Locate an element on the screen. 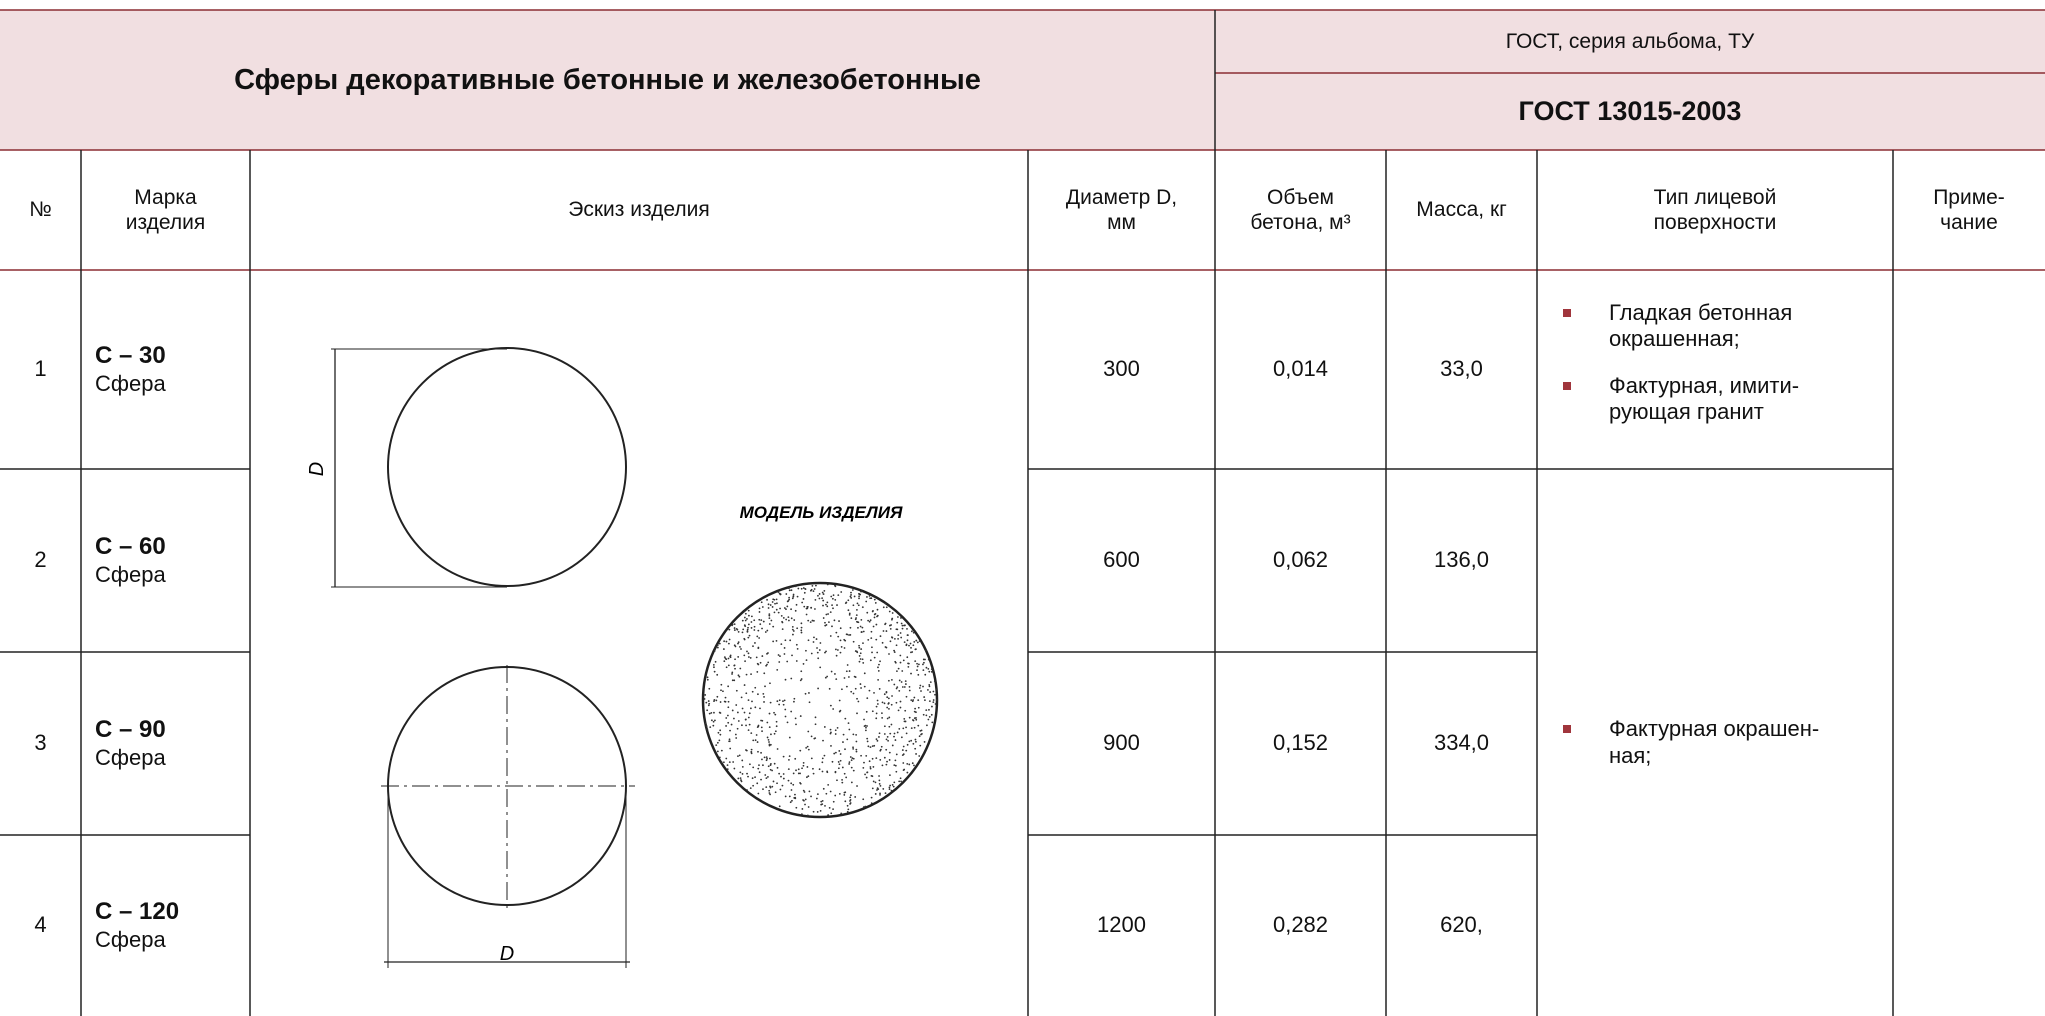 The image size is (2045, 1016). product-name: Сфера is located at coordinates (130, 574).